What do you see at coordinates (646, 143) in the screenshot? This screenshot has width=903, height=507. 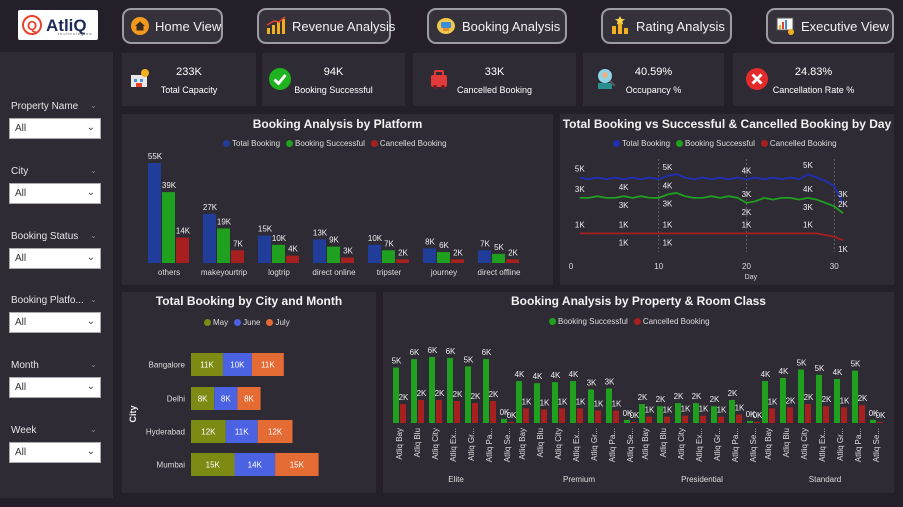 I see `legend-label: Total Booking` at bounding box center [646, 143].